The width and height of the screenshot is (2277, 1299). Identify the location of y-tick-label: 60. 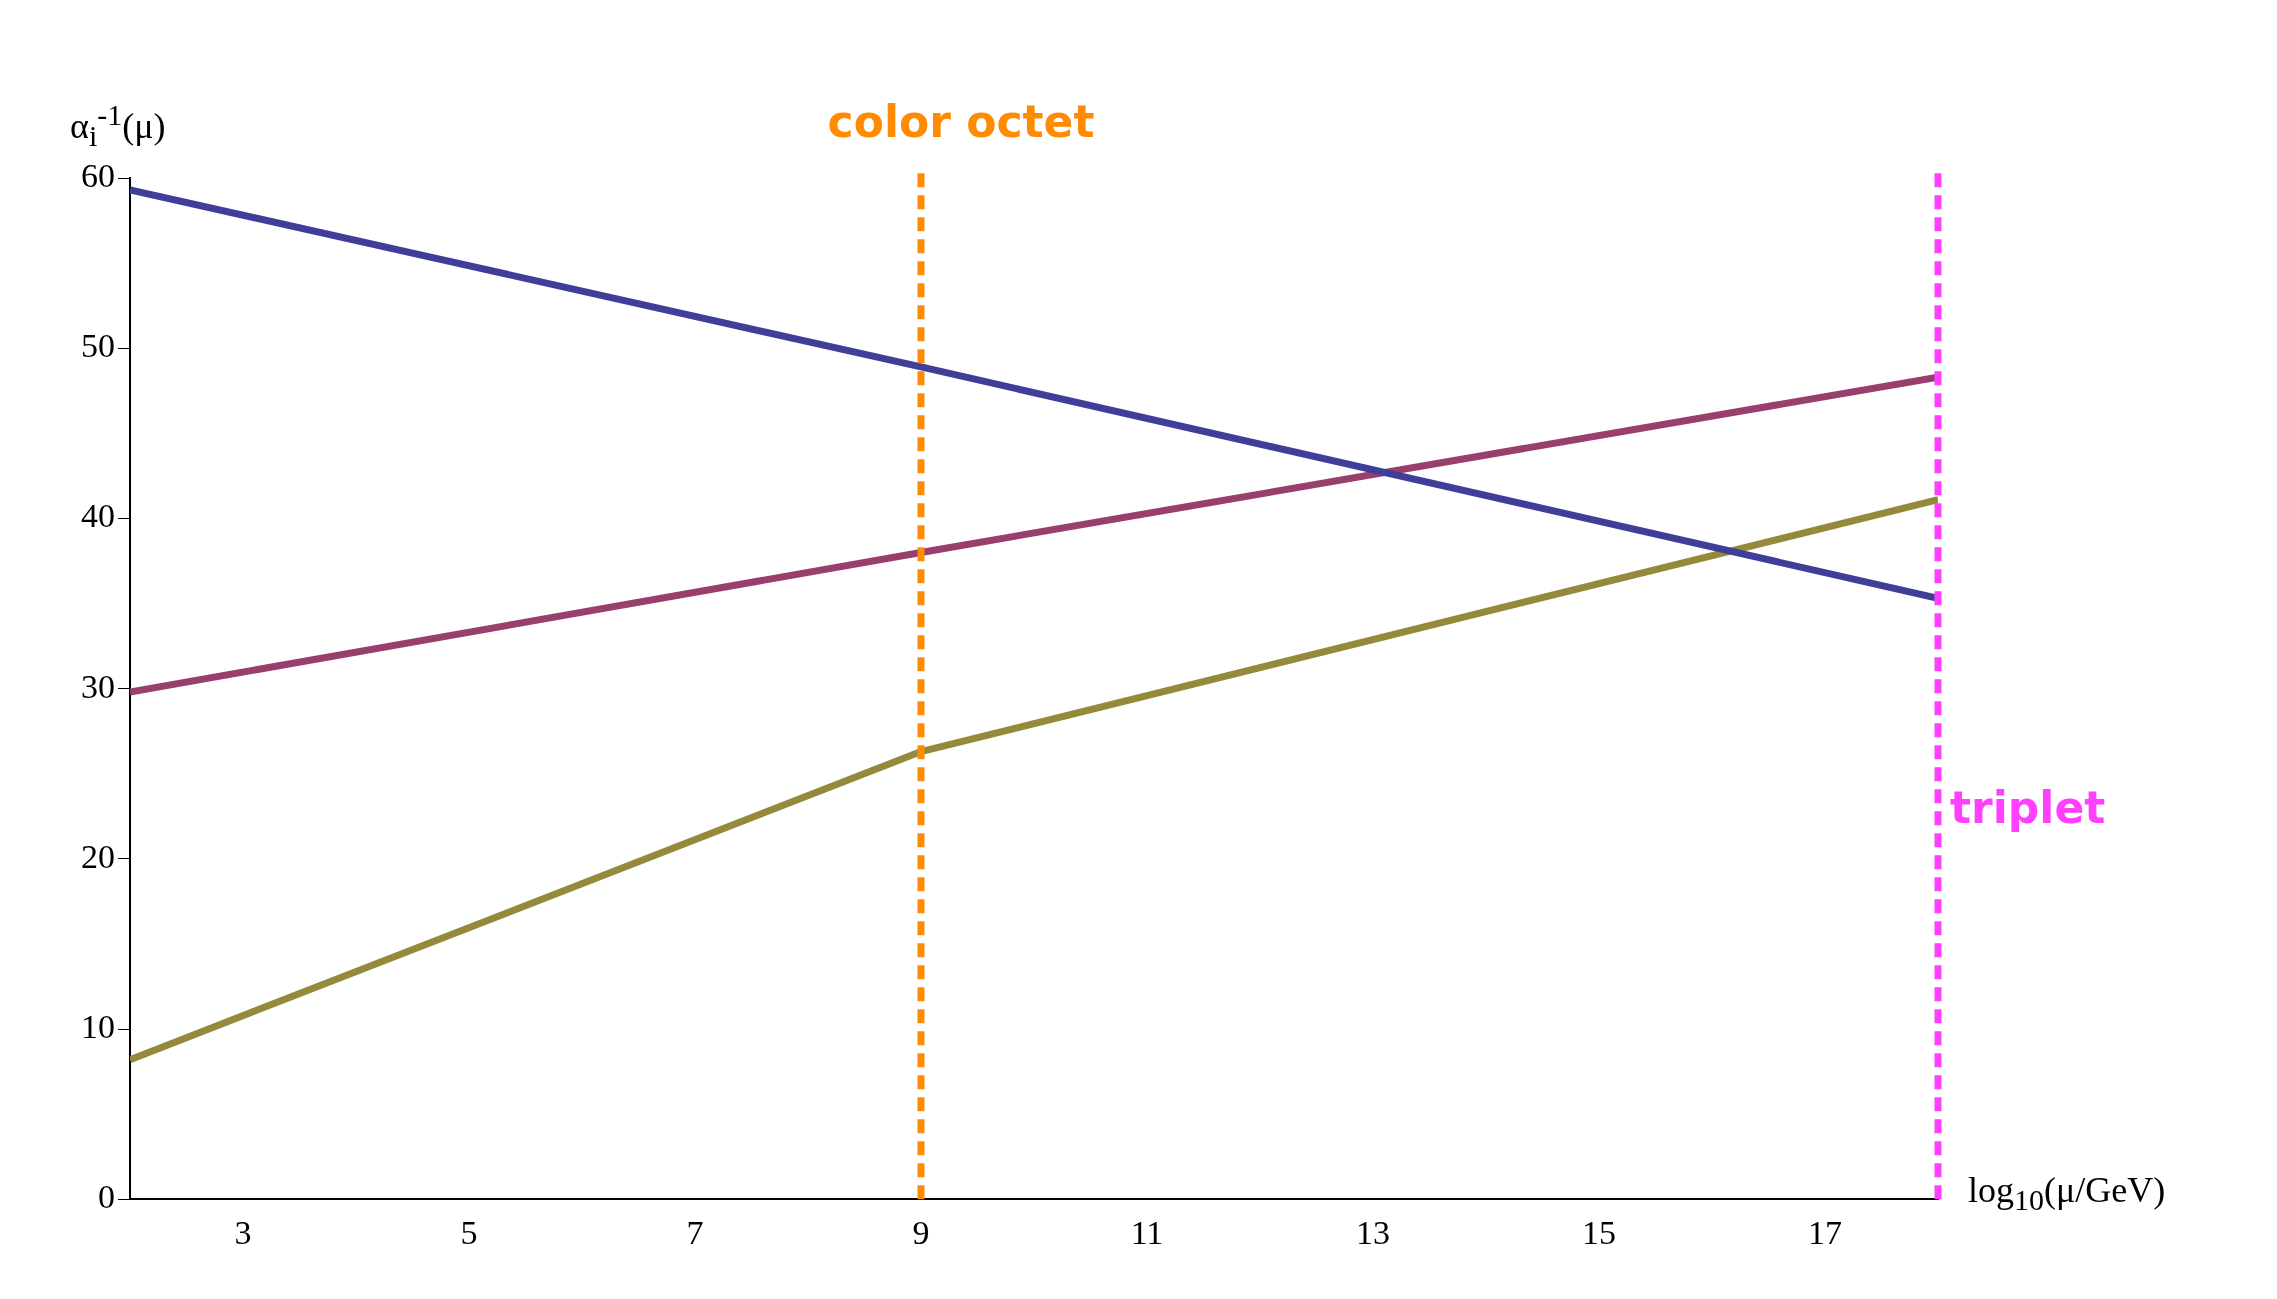
(98, 175).